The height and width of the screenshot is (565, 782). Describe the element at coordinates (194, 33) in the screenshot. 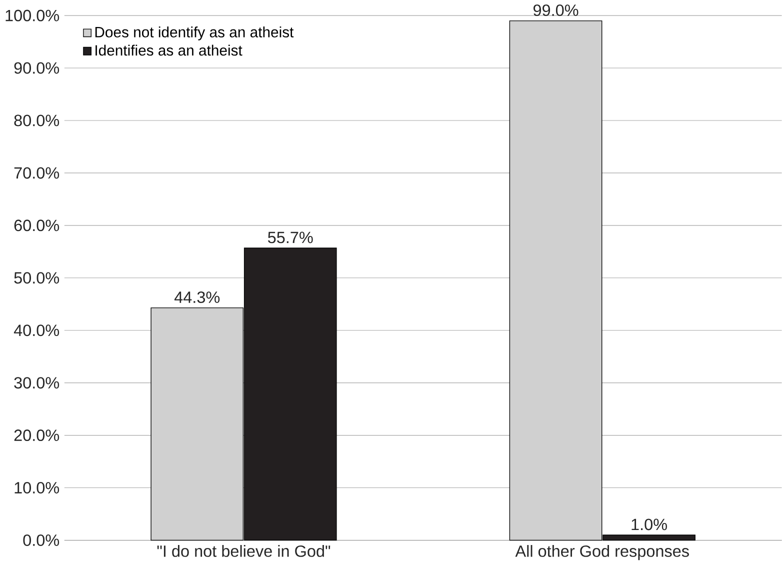

I see `legend-label: Does not identify as an atheist` at that location.